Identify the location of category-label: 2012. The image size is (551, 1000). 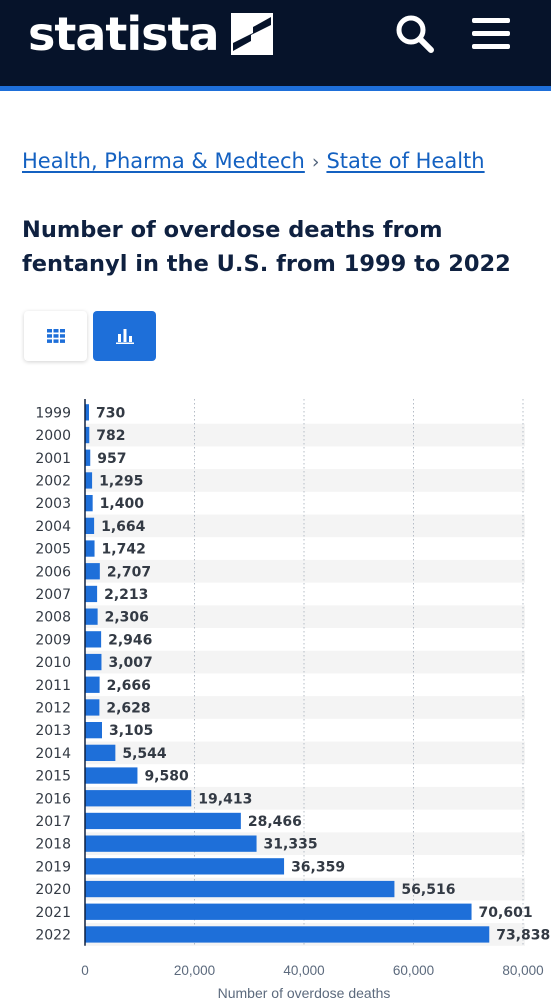
(53, 708).